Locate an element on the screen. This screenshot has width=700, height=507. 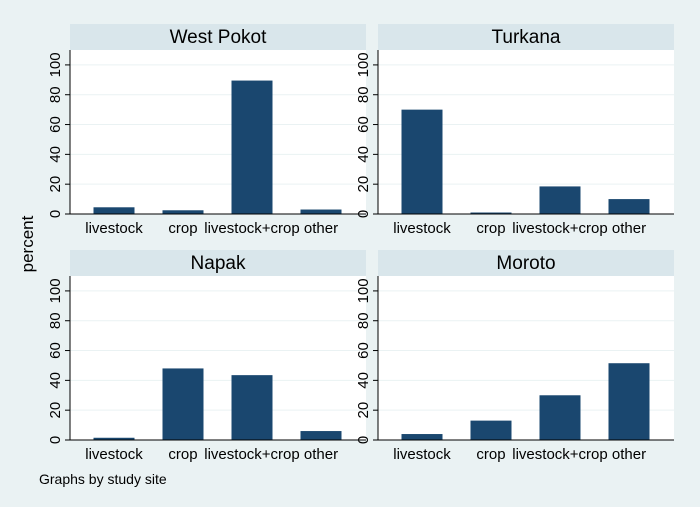
panel-title: Napak is located at coordinates (218, 263).